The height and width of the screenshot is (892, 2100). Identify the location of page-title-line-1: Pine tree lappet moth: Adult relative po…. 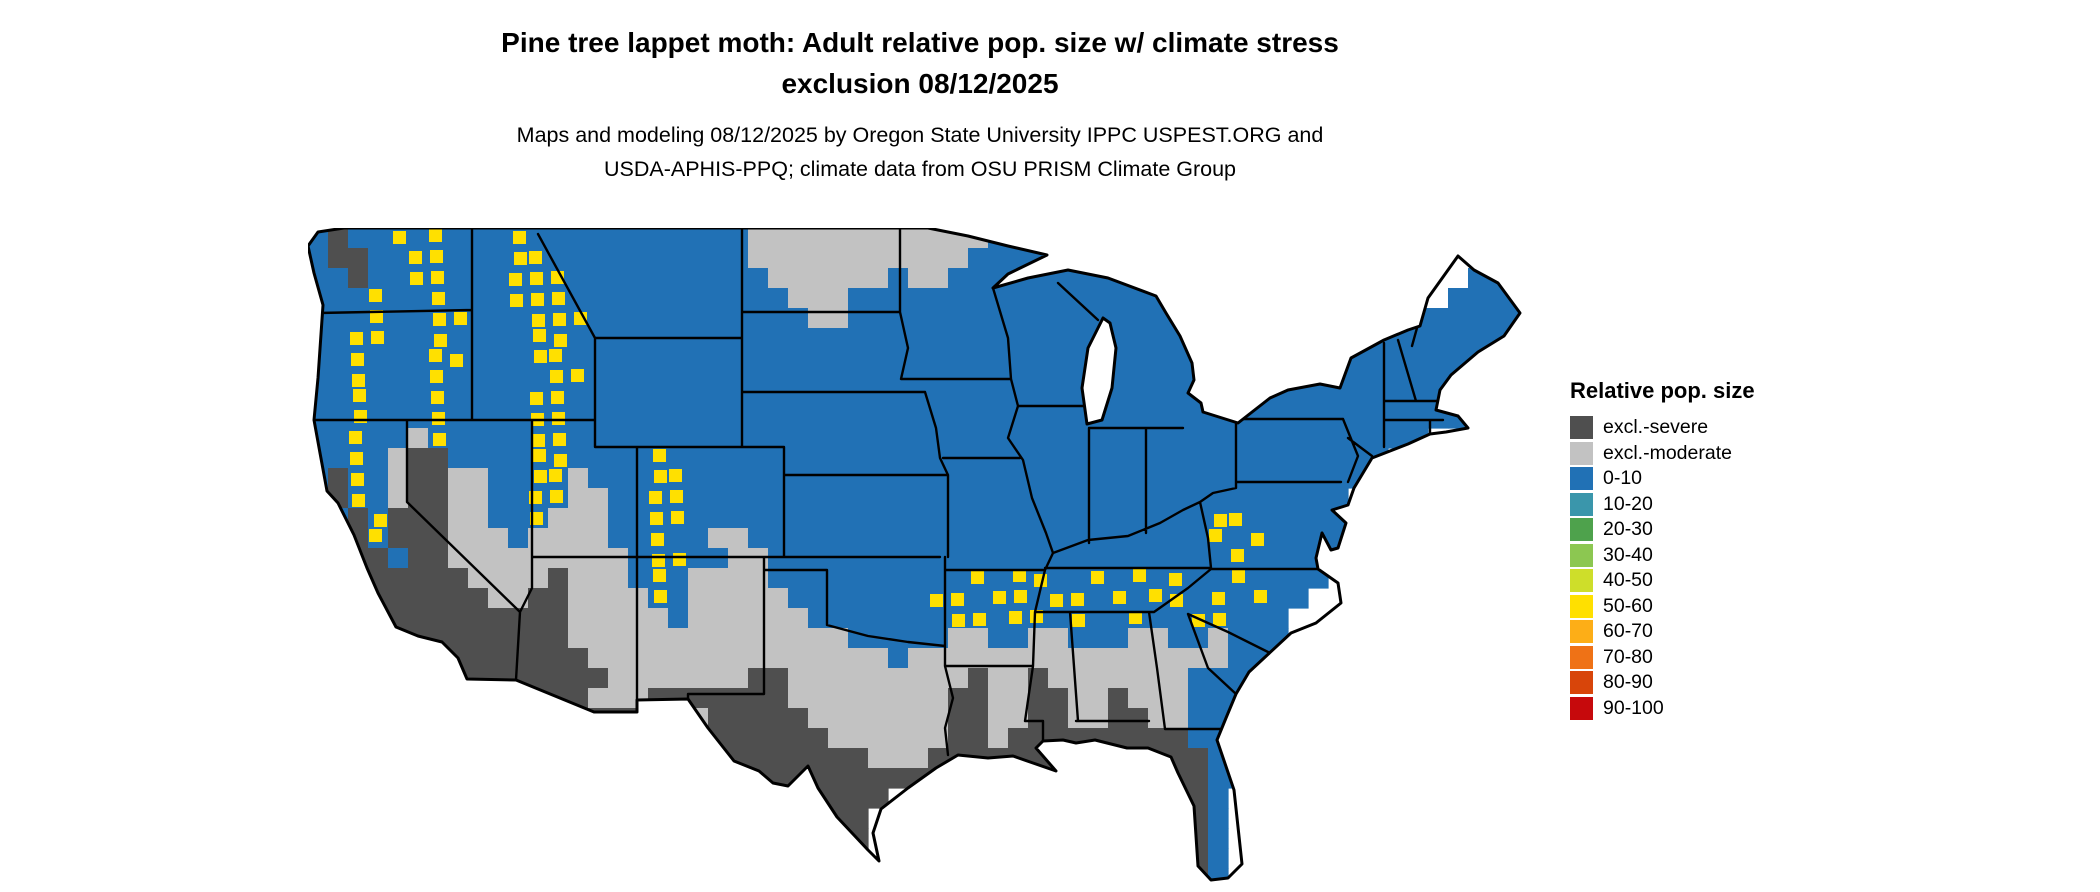
(920, 42).